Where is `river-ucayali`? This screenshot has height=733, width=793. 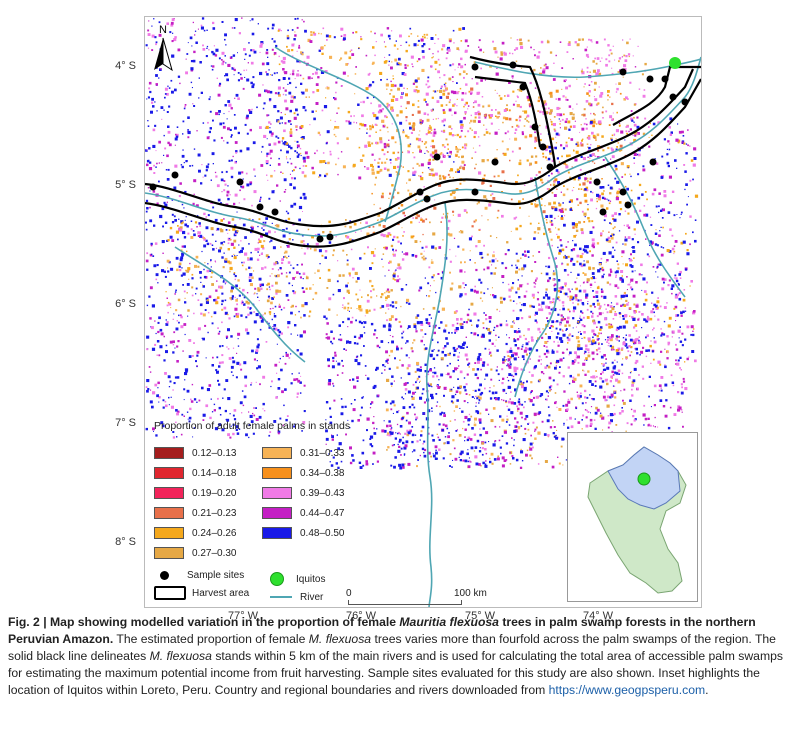 river-ucayali is located at coordinates (436, 404).